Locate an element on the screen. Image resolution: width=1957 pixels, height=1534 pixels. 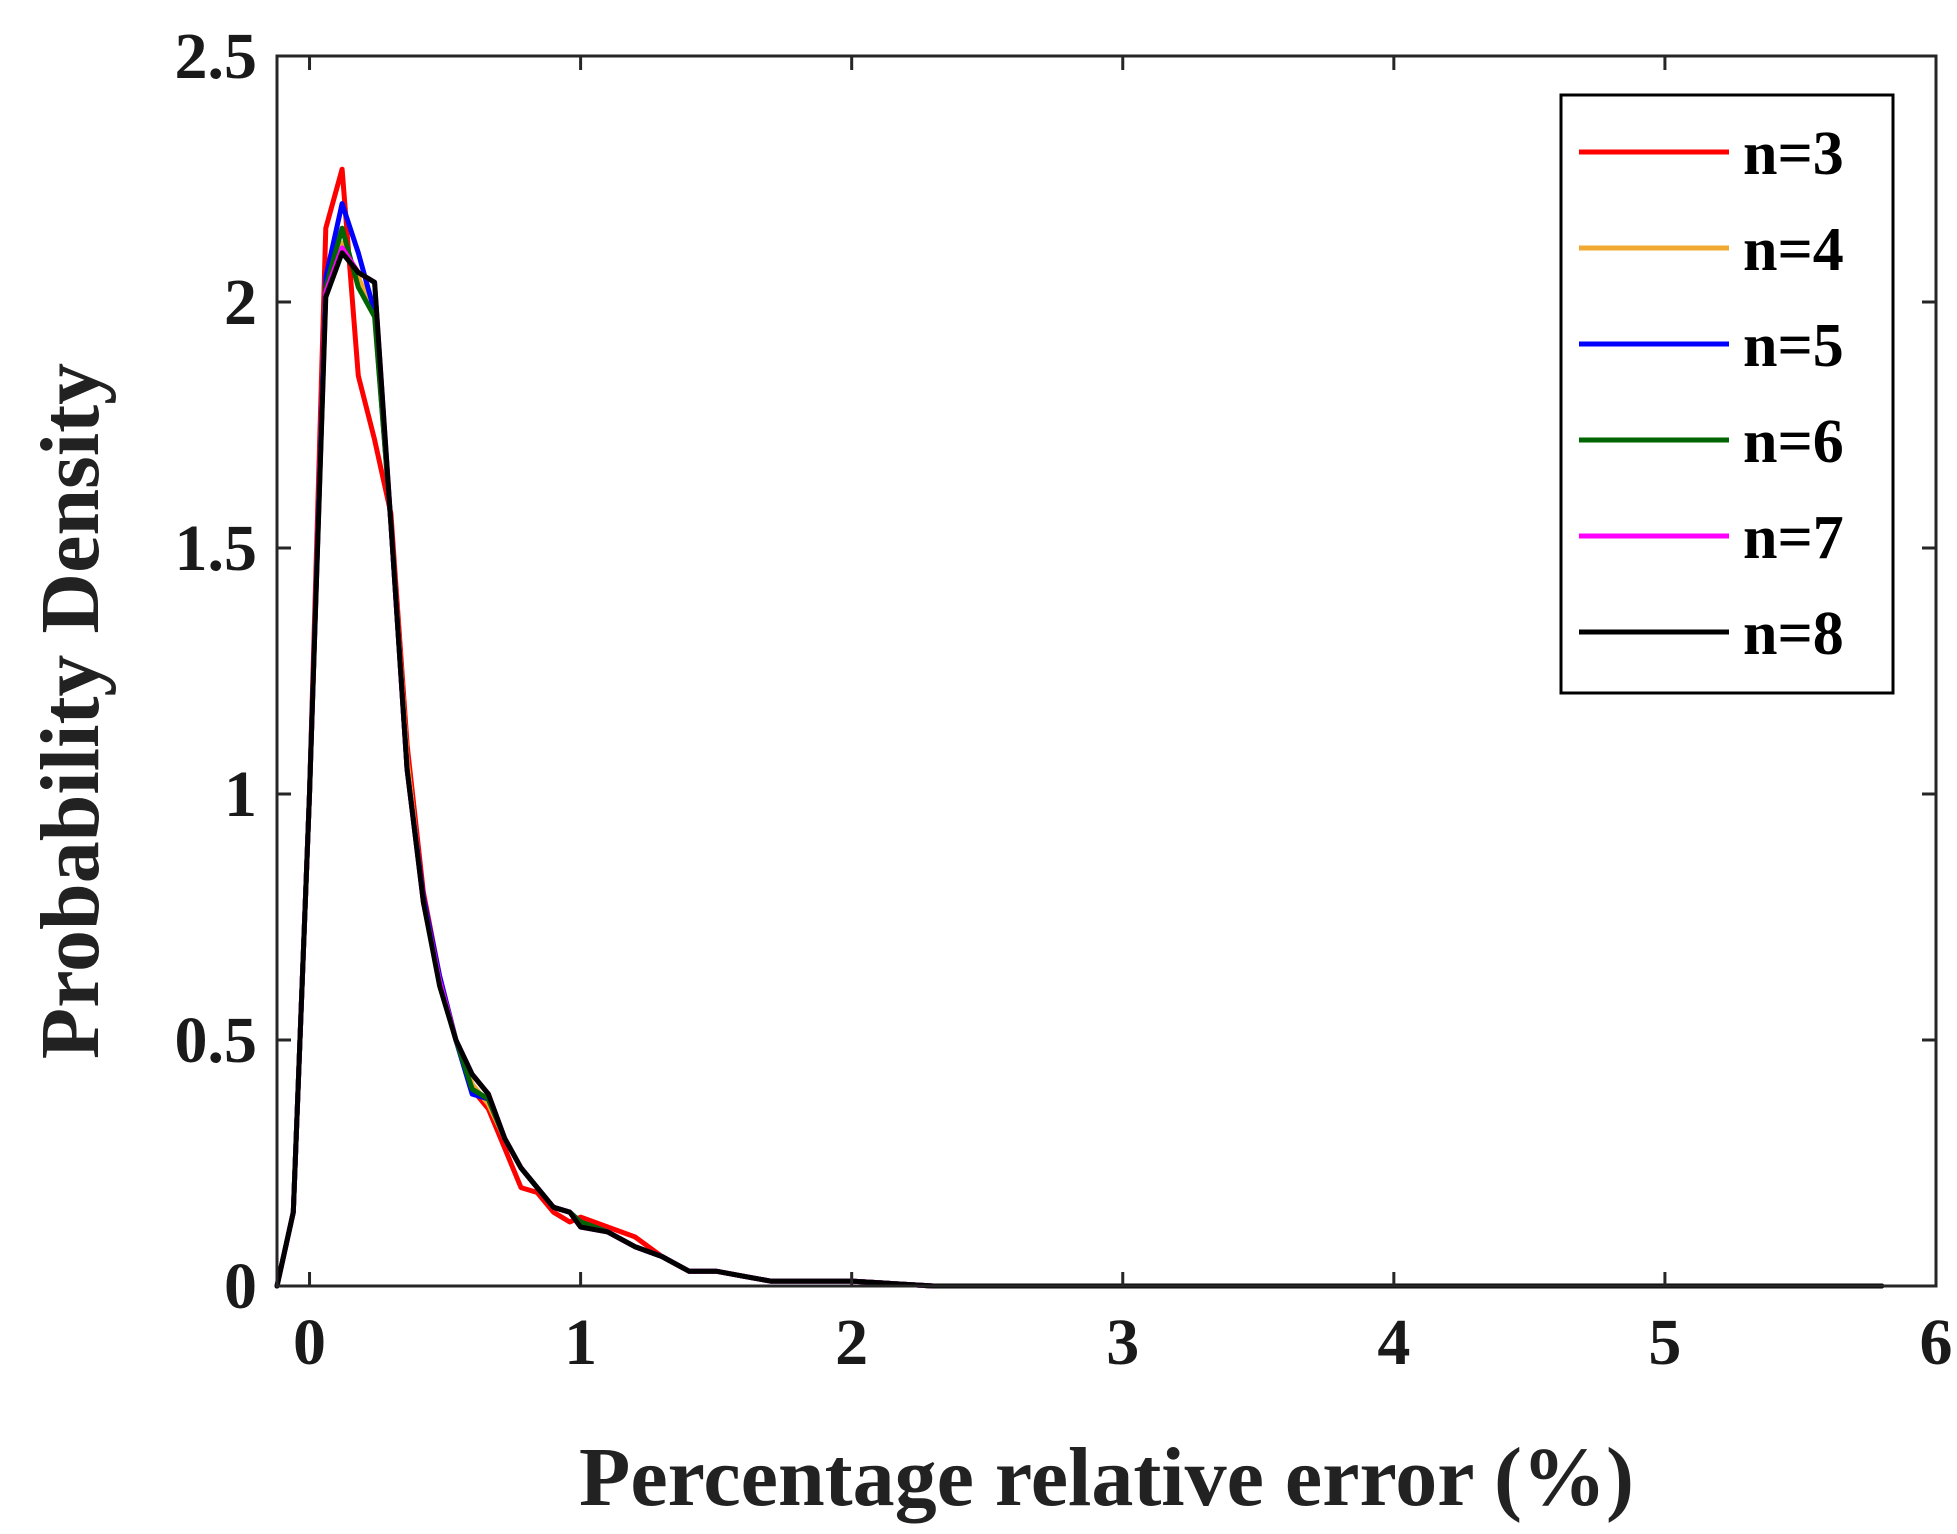
y-tick-label: 0.5 is located at coordinates (216, 1040).